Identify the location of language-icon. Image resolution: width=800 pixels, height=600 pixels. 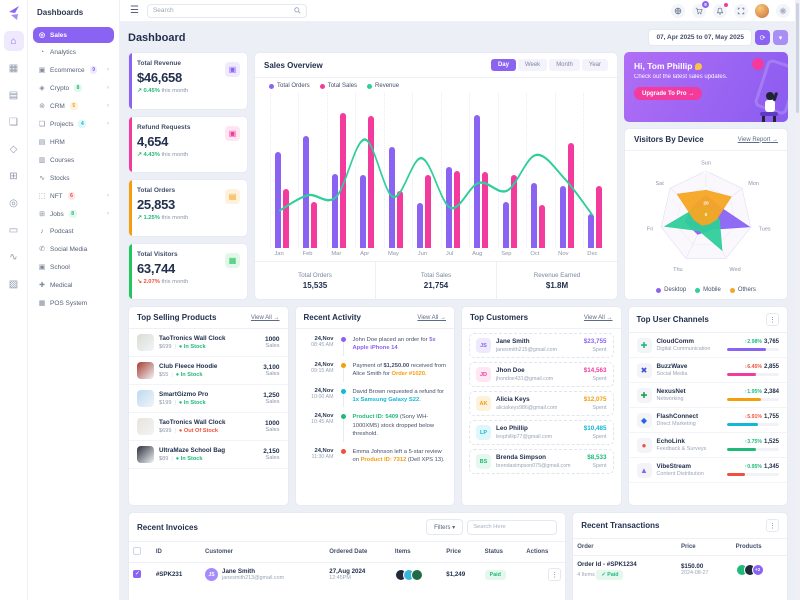
(678, 10).